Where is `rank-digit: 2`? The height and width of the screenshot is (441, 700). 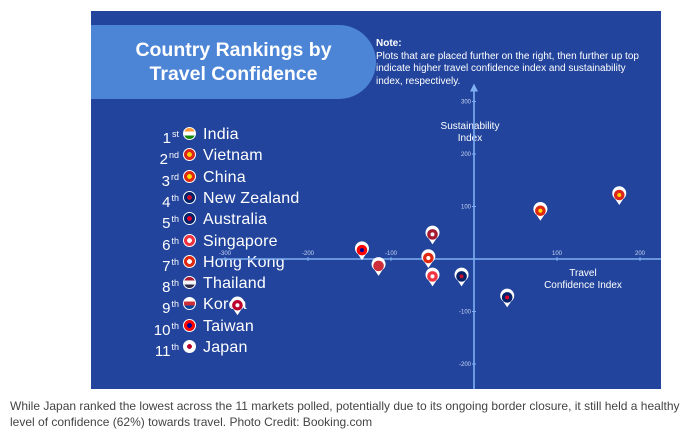 rank-digit: 2 is located at coordinates (163, 160).